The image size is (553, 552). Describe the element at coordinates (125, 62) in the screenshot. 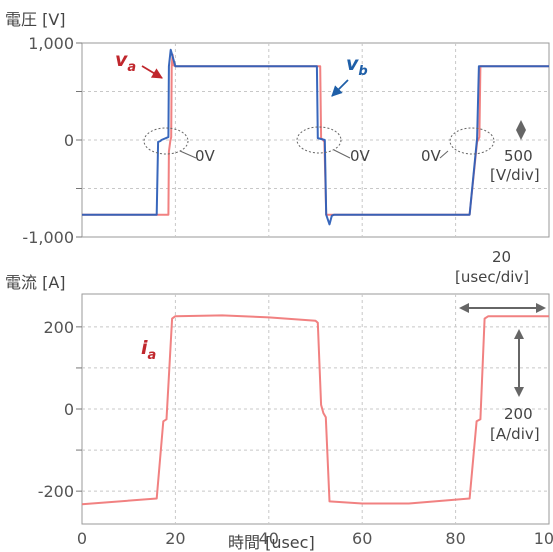

I see `series-label-va: va` at that location.